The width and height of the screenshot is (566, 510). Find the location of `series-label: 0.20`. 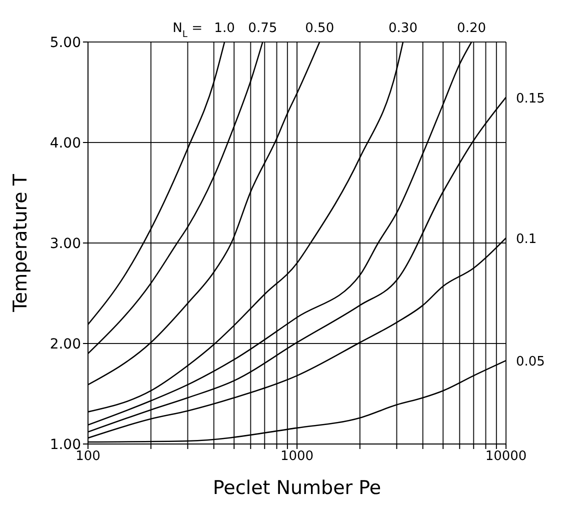

series-label: 0.20 is located at coordinates (471, 28).